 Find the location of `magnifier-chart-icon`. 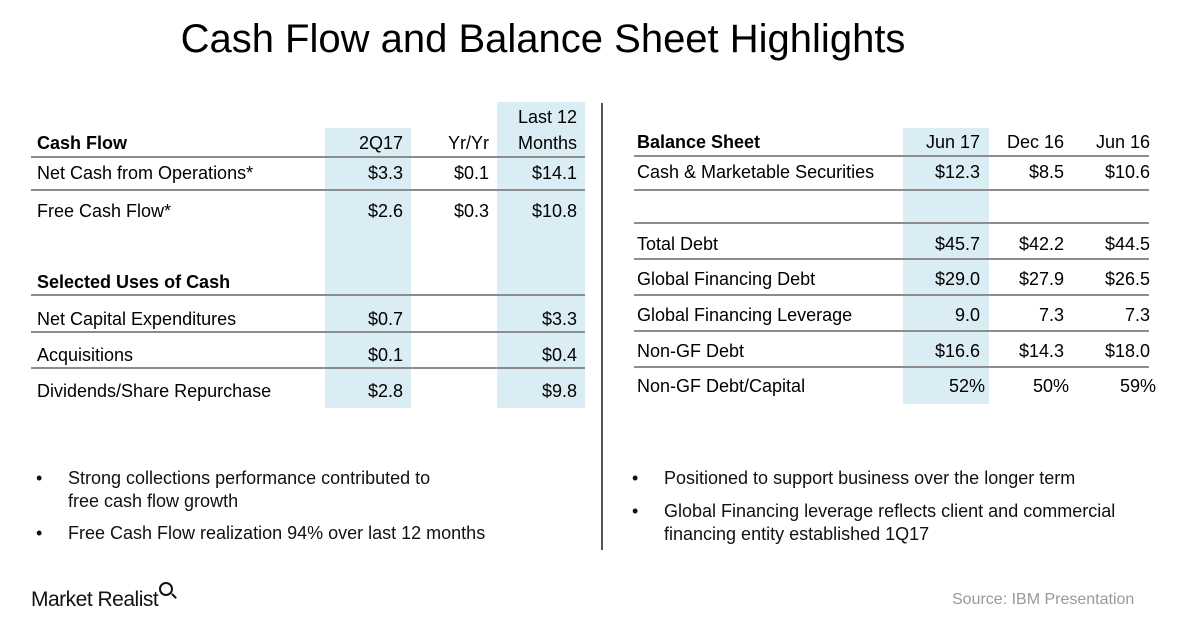

magnifier-chart-icon is located at coordinates (166, 589).